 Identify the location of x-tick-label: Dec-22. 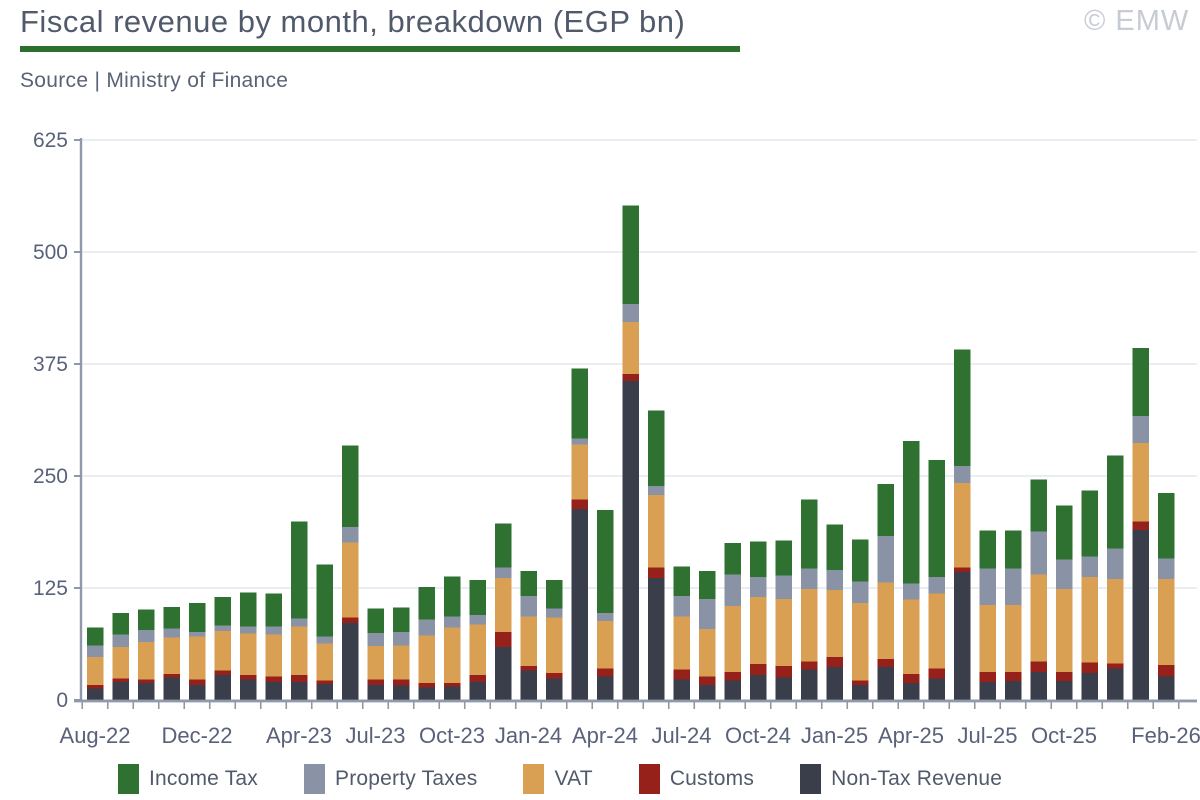
(197, 735).